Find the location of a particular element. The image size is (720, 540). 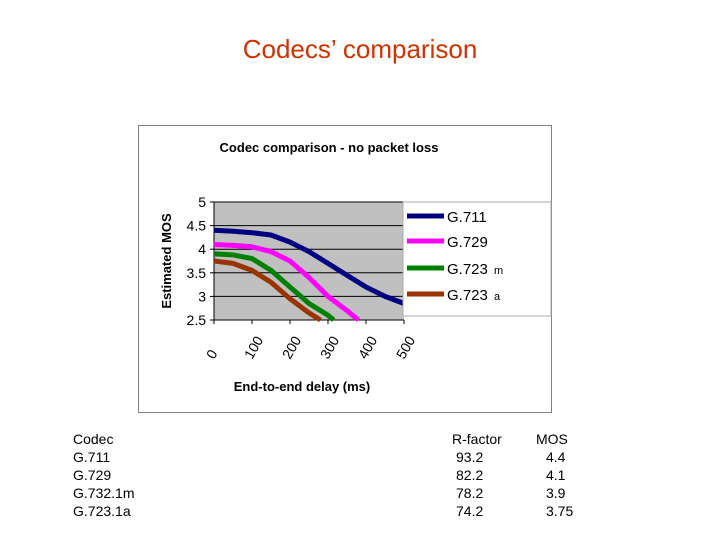

rfactor-cell: 93.2 is located at coordinates (470, 457).